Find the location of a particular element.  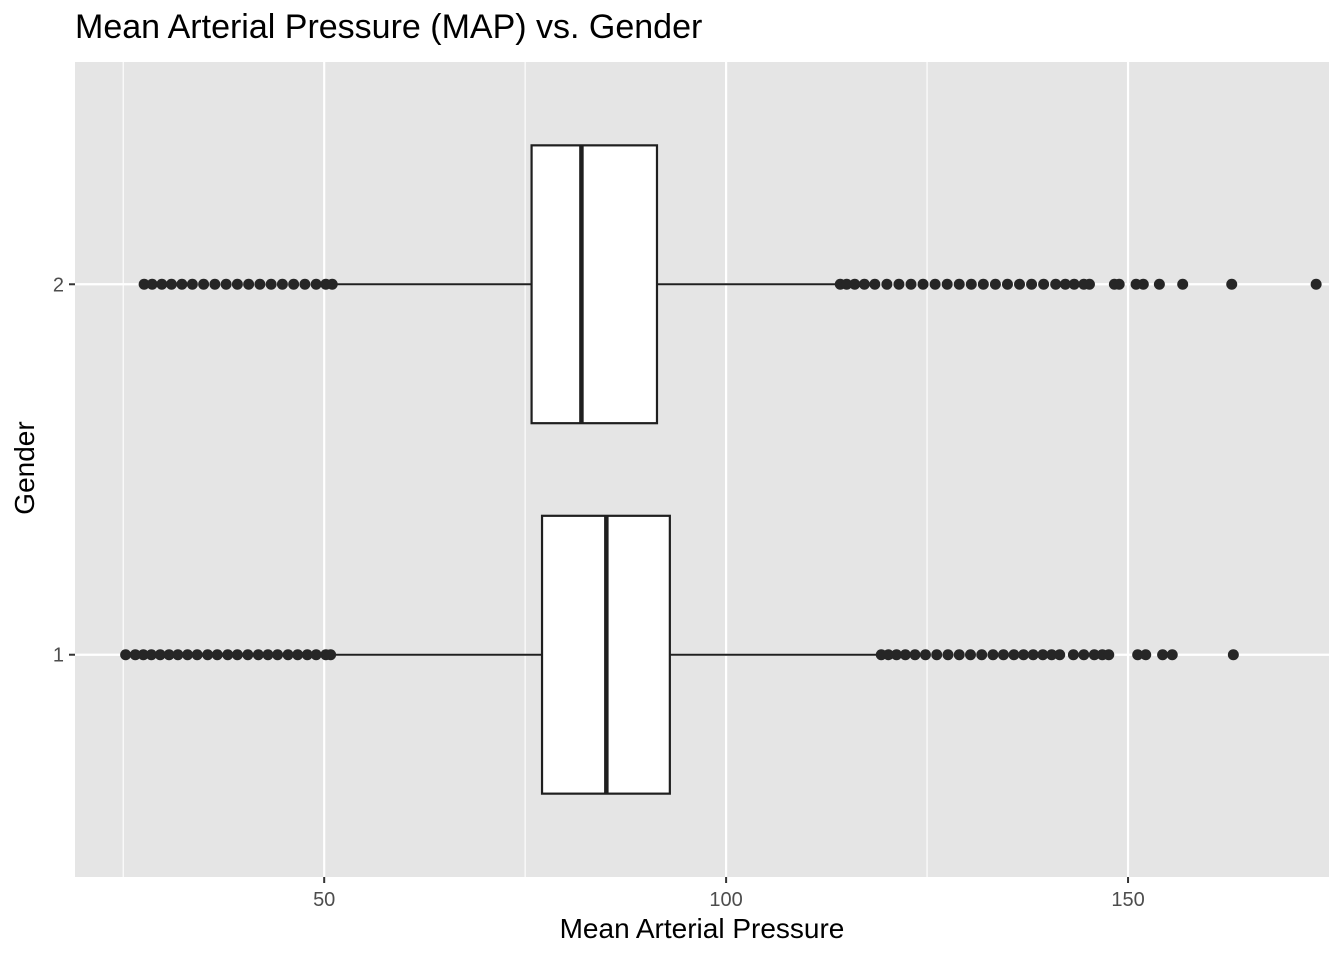

x-axis-title: Mean Arterial Pressure is located at coordinates (702, 928).